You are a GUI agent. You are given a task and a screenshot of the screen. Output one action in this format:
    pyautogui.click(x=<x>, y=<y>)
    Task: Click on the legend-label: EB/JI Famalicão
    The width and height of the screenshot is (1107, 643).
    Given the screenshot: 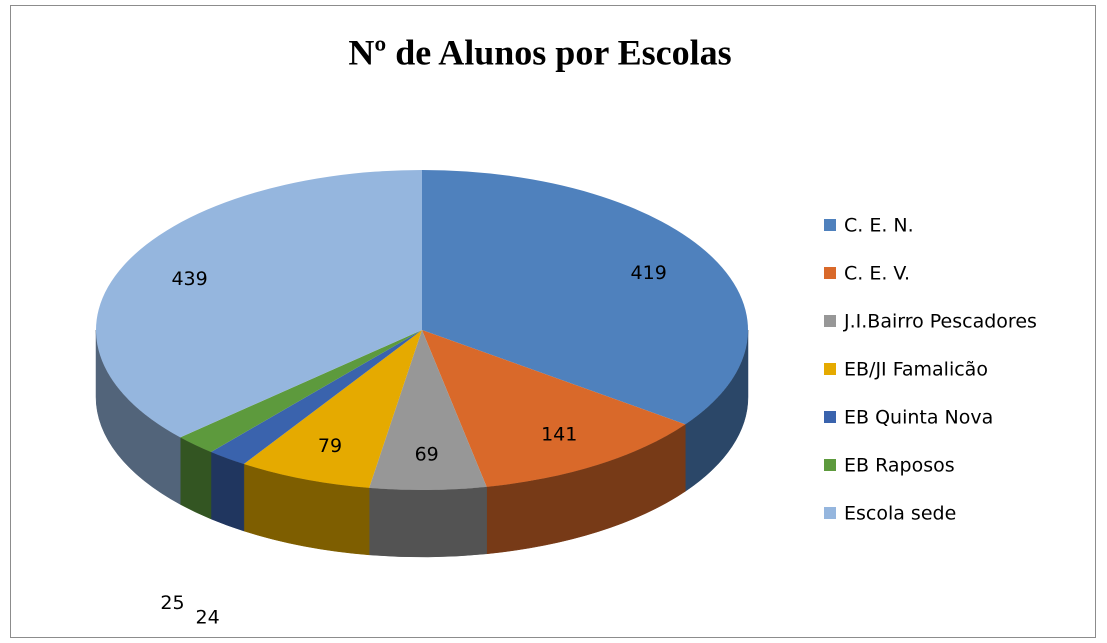 What is the action you would take?
    pyautogui.click(x=916, y=370)
    